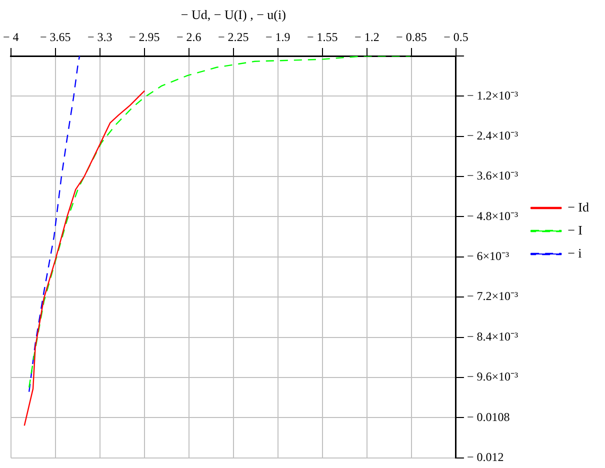  Describe the element at coordinates (367, 37) in the screenshot. I see `x-tick-label: − 1.2` at that location.